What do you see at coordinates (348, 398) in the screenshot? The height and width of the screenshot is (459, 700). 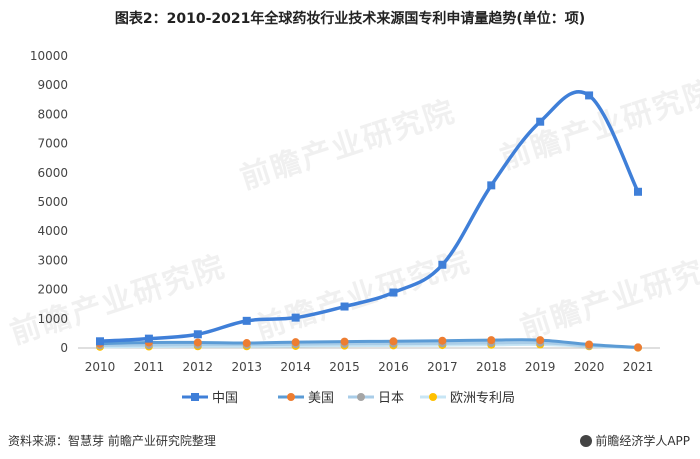 I see `legend: 中国 美国 日本 欧洲专利局` at bounding box center [348, 398].